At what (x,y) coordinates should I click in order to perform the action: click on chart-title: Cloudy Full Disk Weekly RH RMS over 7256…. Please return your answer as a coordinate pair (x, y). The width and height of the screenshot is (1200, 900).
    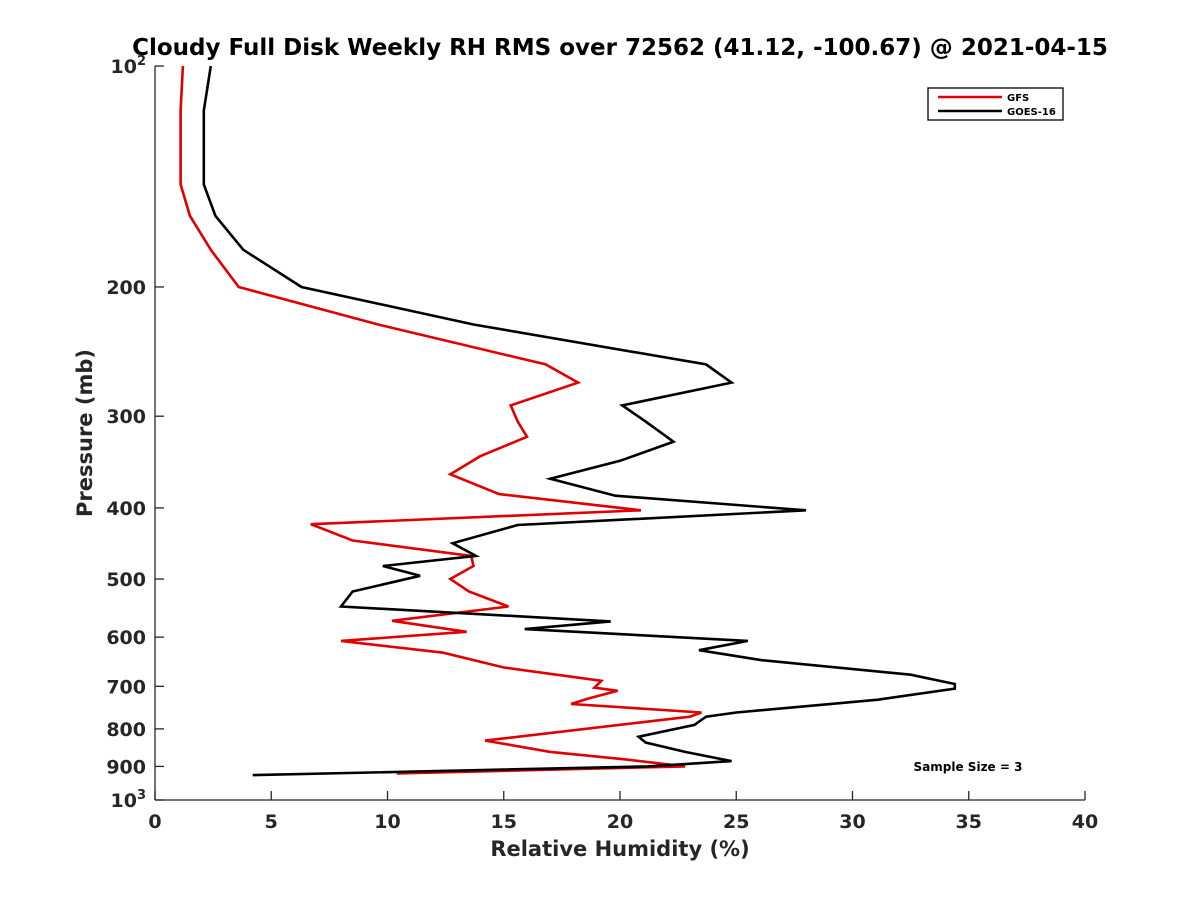
    Looking at the image, I should click on (620, 48).